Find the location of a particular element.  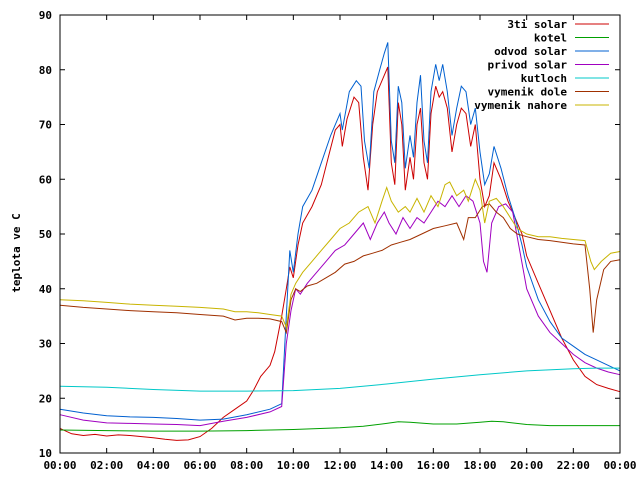

y-axis-label: teplota ve C is located at coordinates (16, 252).